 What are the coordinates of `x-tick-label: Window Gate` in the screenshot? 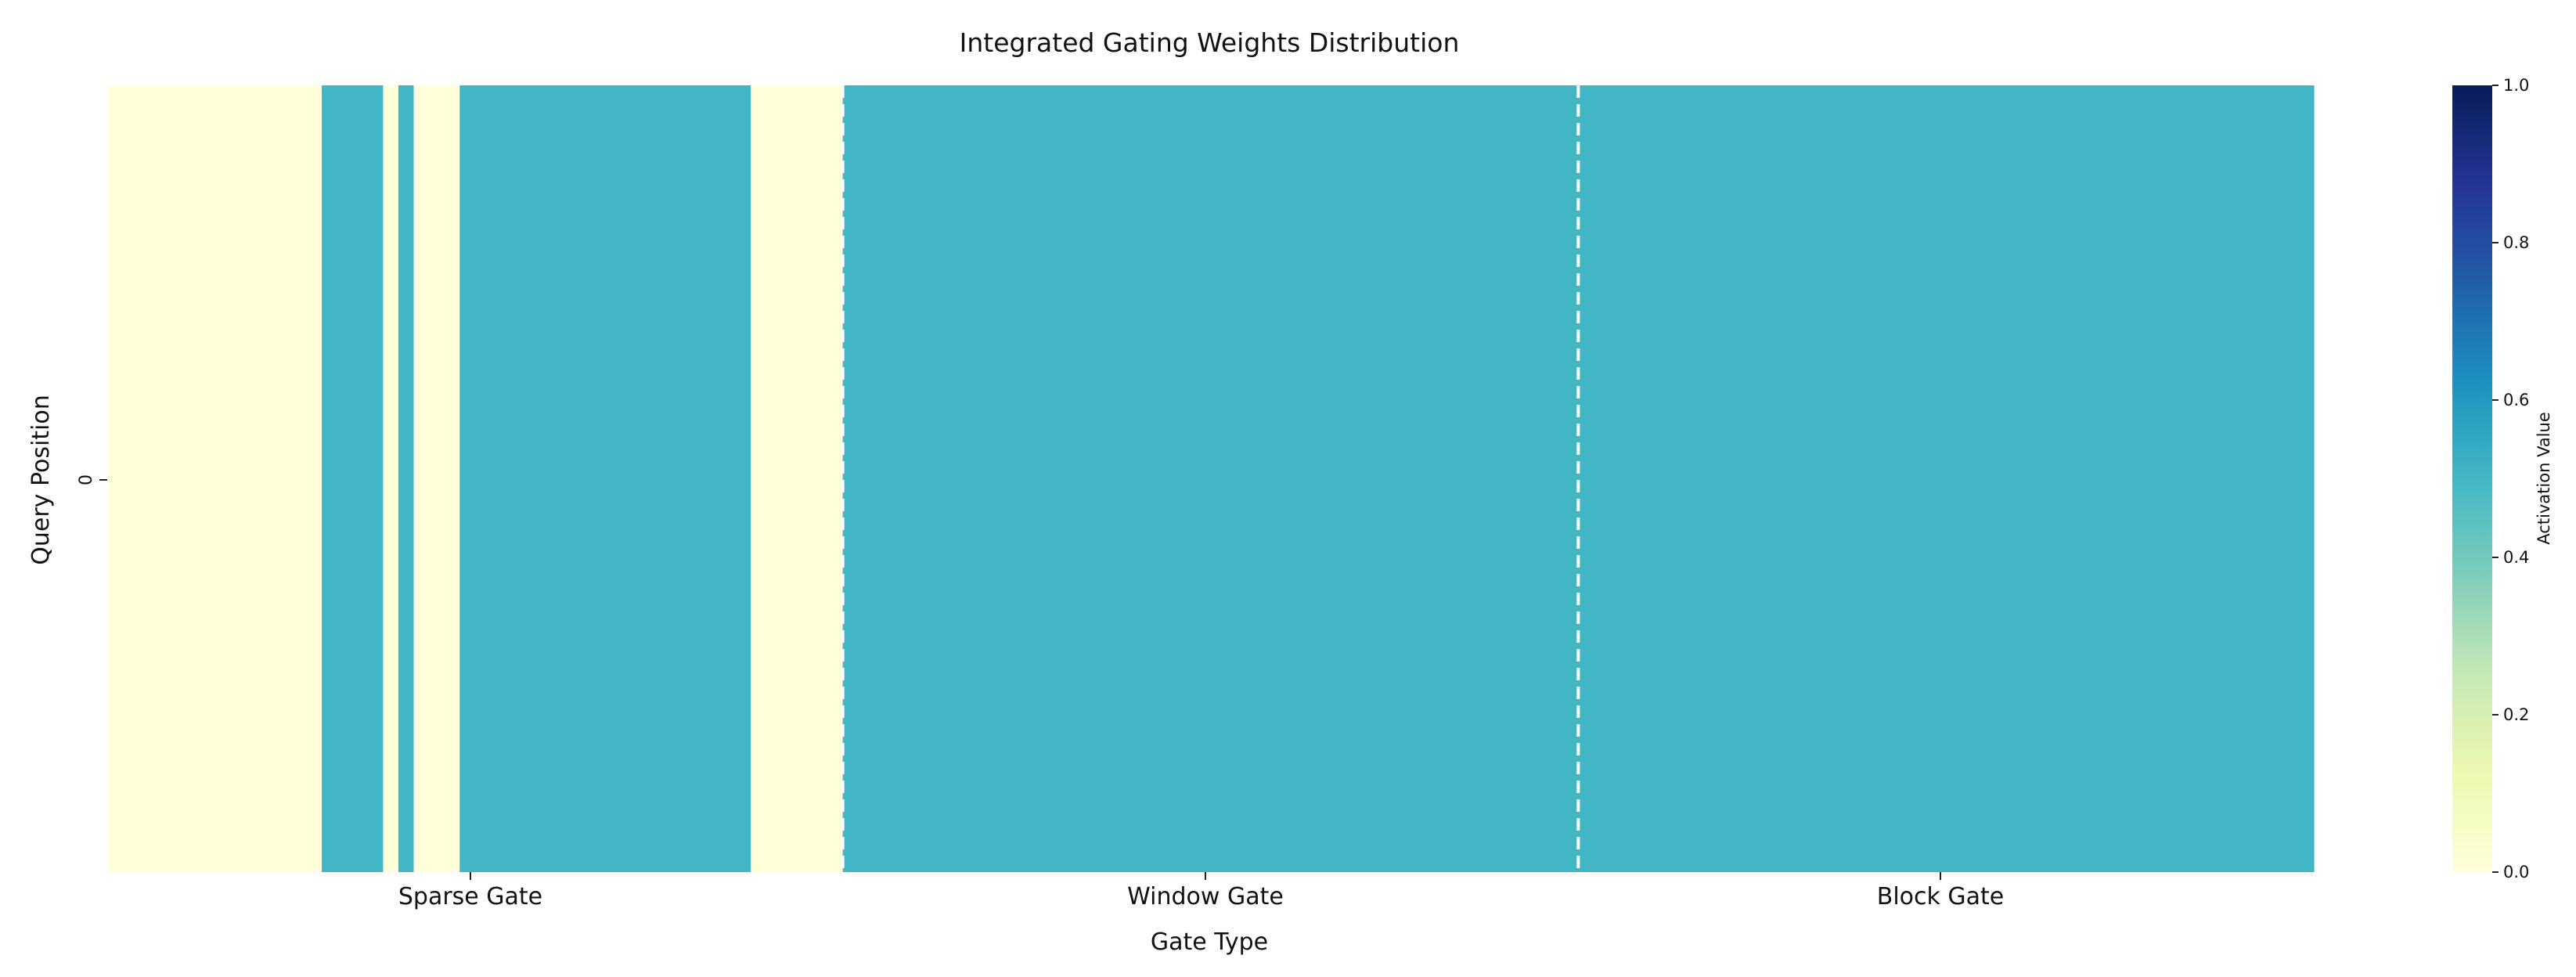 It's located at (1205, 896).